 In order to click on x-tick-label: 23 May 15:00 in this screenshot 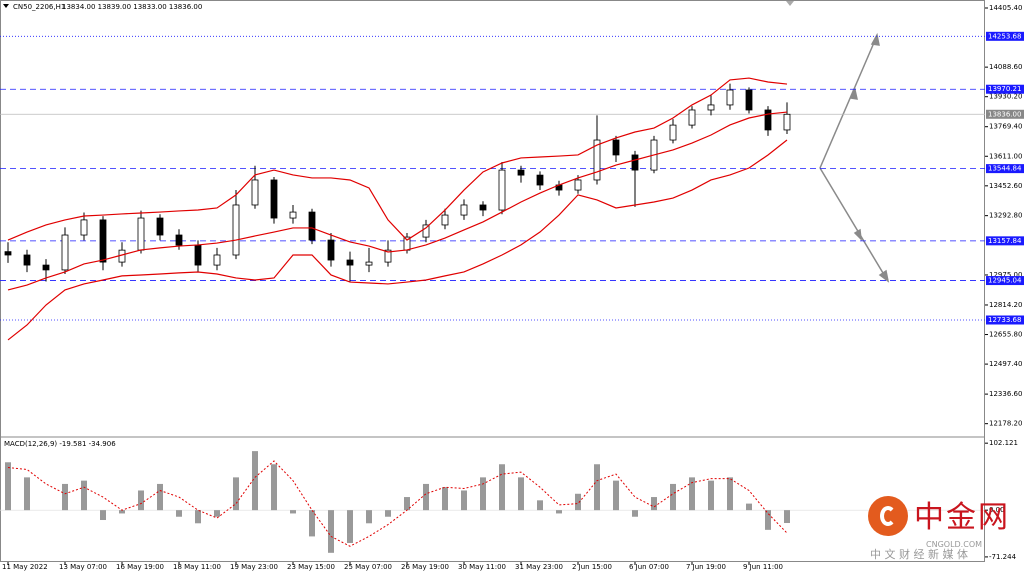, I will do `click(311, 567)`.